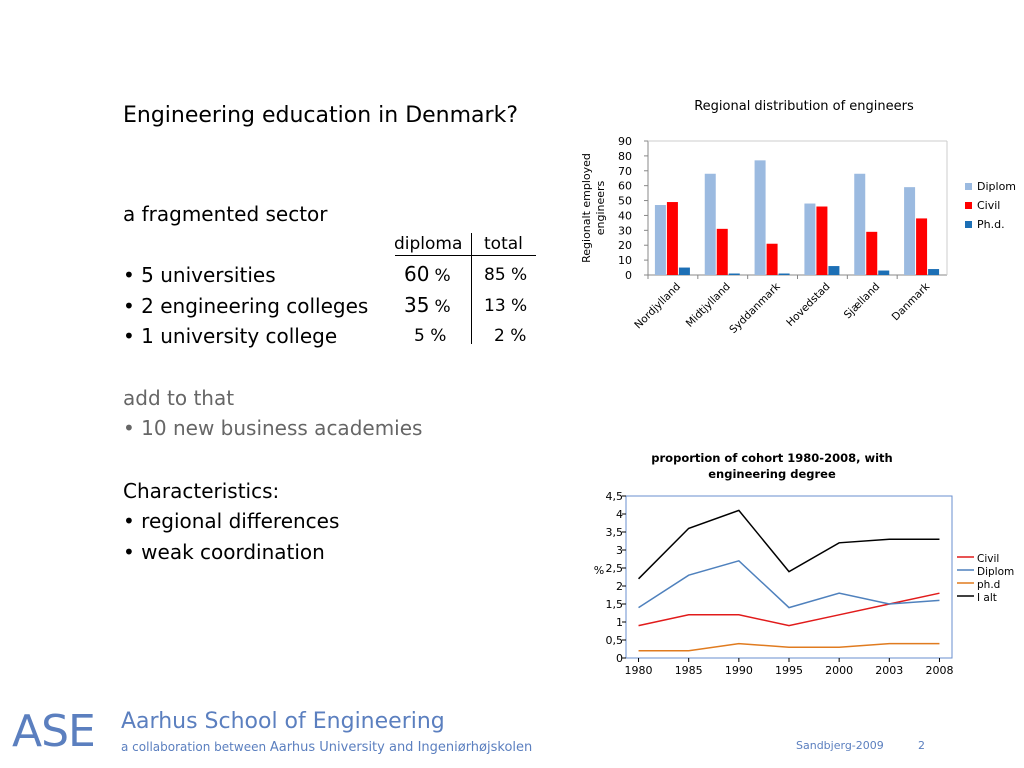 The image size is (1024, 768). What do you see at coordinates (804, 106) in the screenshot?
I see `chart-title: Regional distribution of engineers` at bounding box center [804, 106].